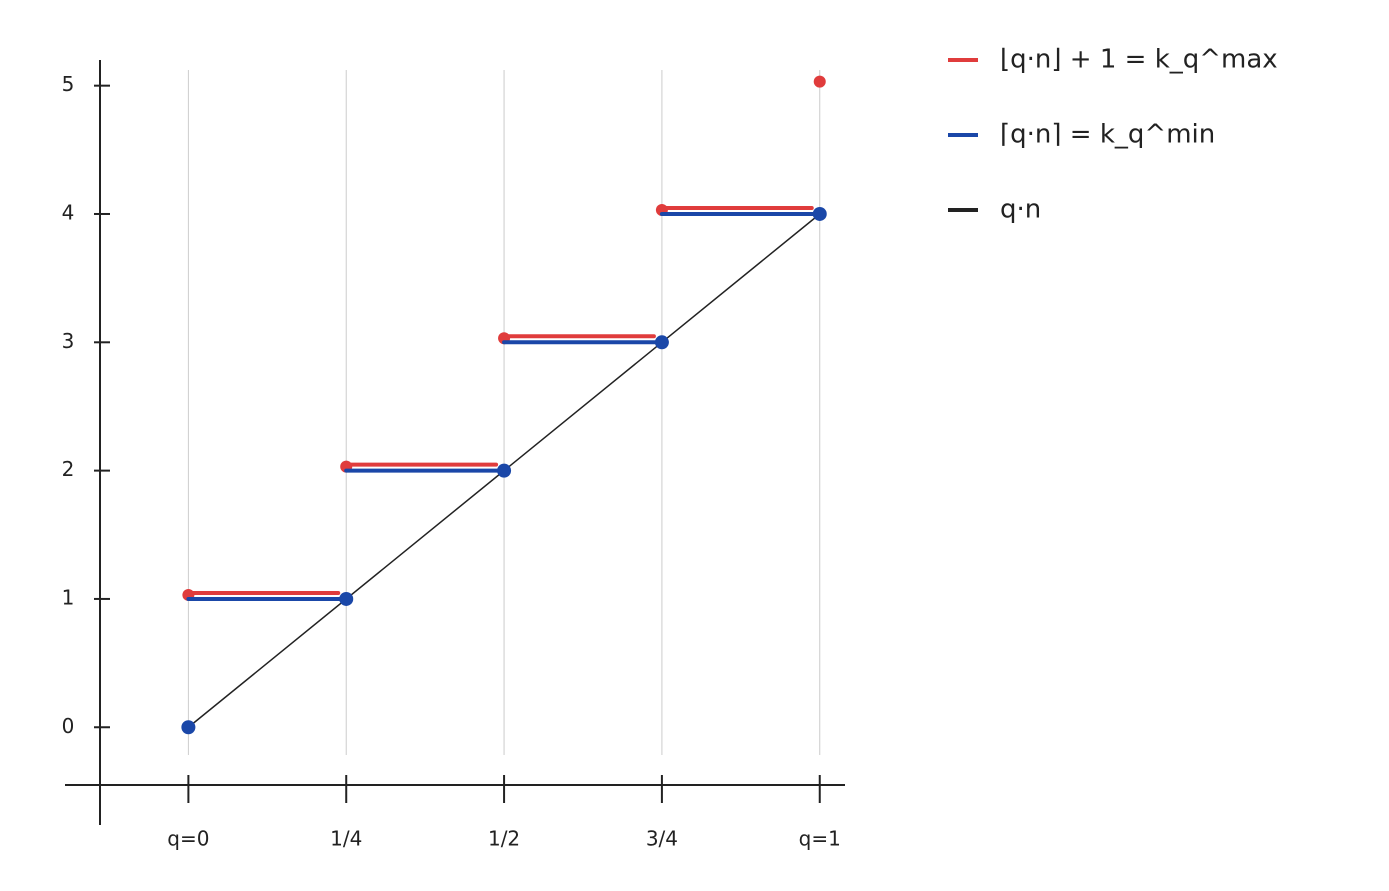 This screenshot has height=891, width=1389. Describe the element at coordinates (68, 469) in the screenshot. I see `y-tick-label: 2` at that location.